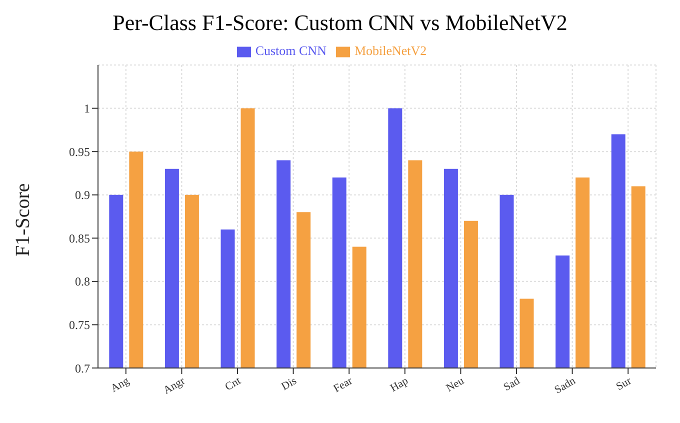 The image size is (680, 423). Describe the element at coordinates (343, 385) in the screenshot. I see `x-tick-label: Fear` at that location.